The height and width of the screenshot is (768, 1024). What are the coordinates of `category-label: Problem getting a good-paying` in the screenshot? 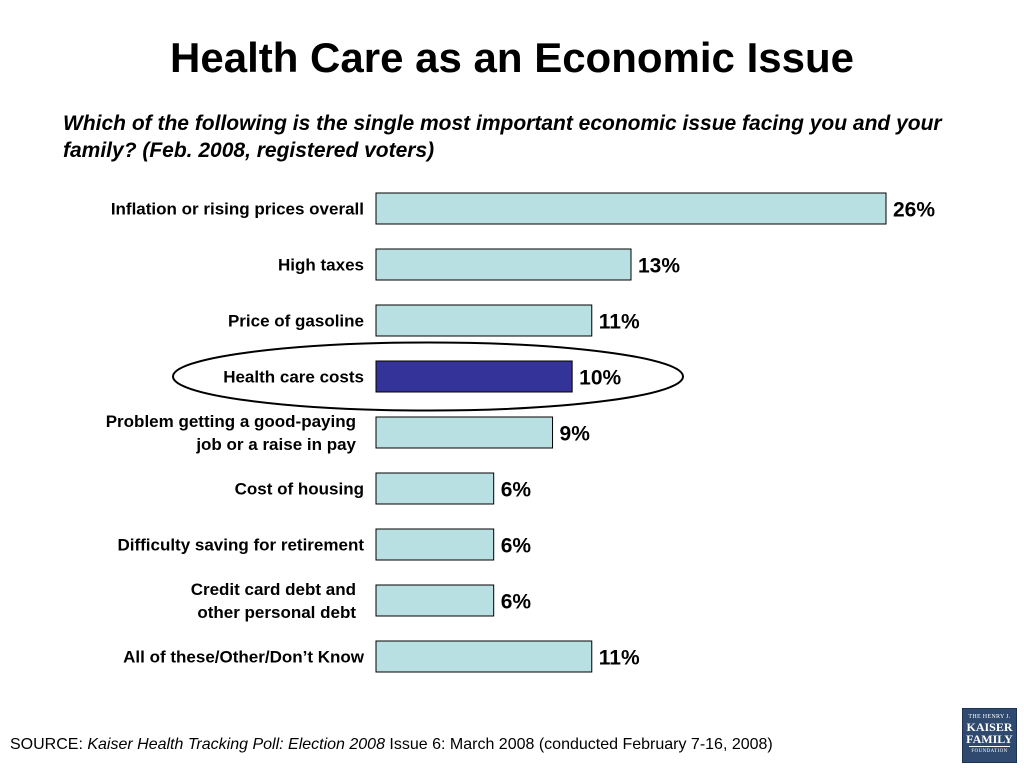 It's located at (231, 421).